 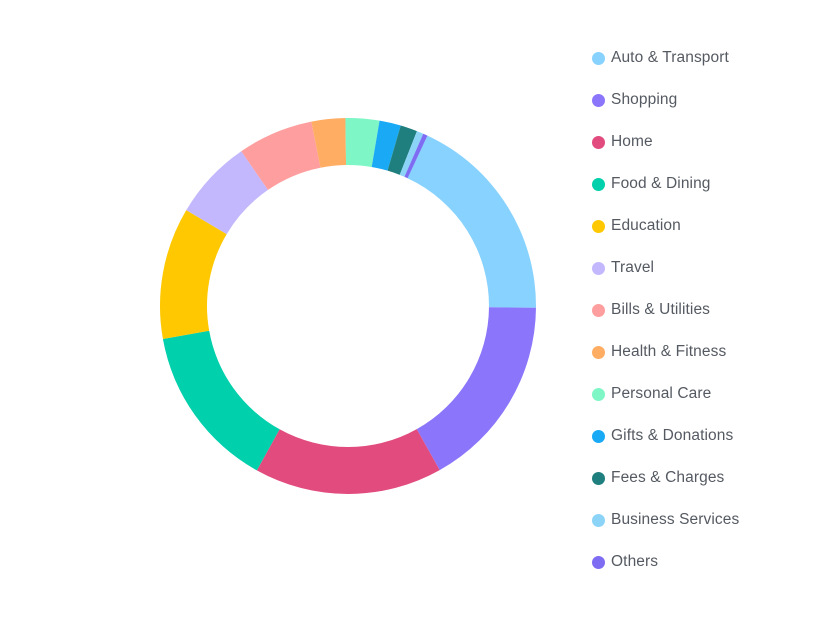 What do you see at coordinates (665, 562) in the screenshot?
I see `legend-item-others: Others` at bounding box center [665, 562].